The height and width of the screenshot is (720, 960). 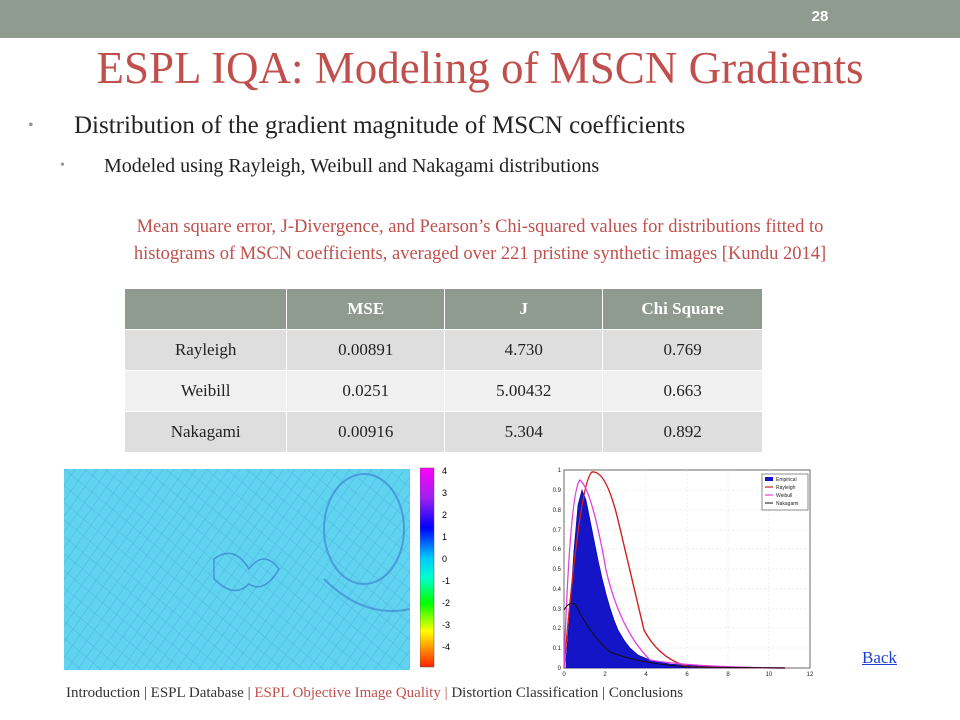 I want to click on table-cell: 0.0251, so click(x=366, y=391).